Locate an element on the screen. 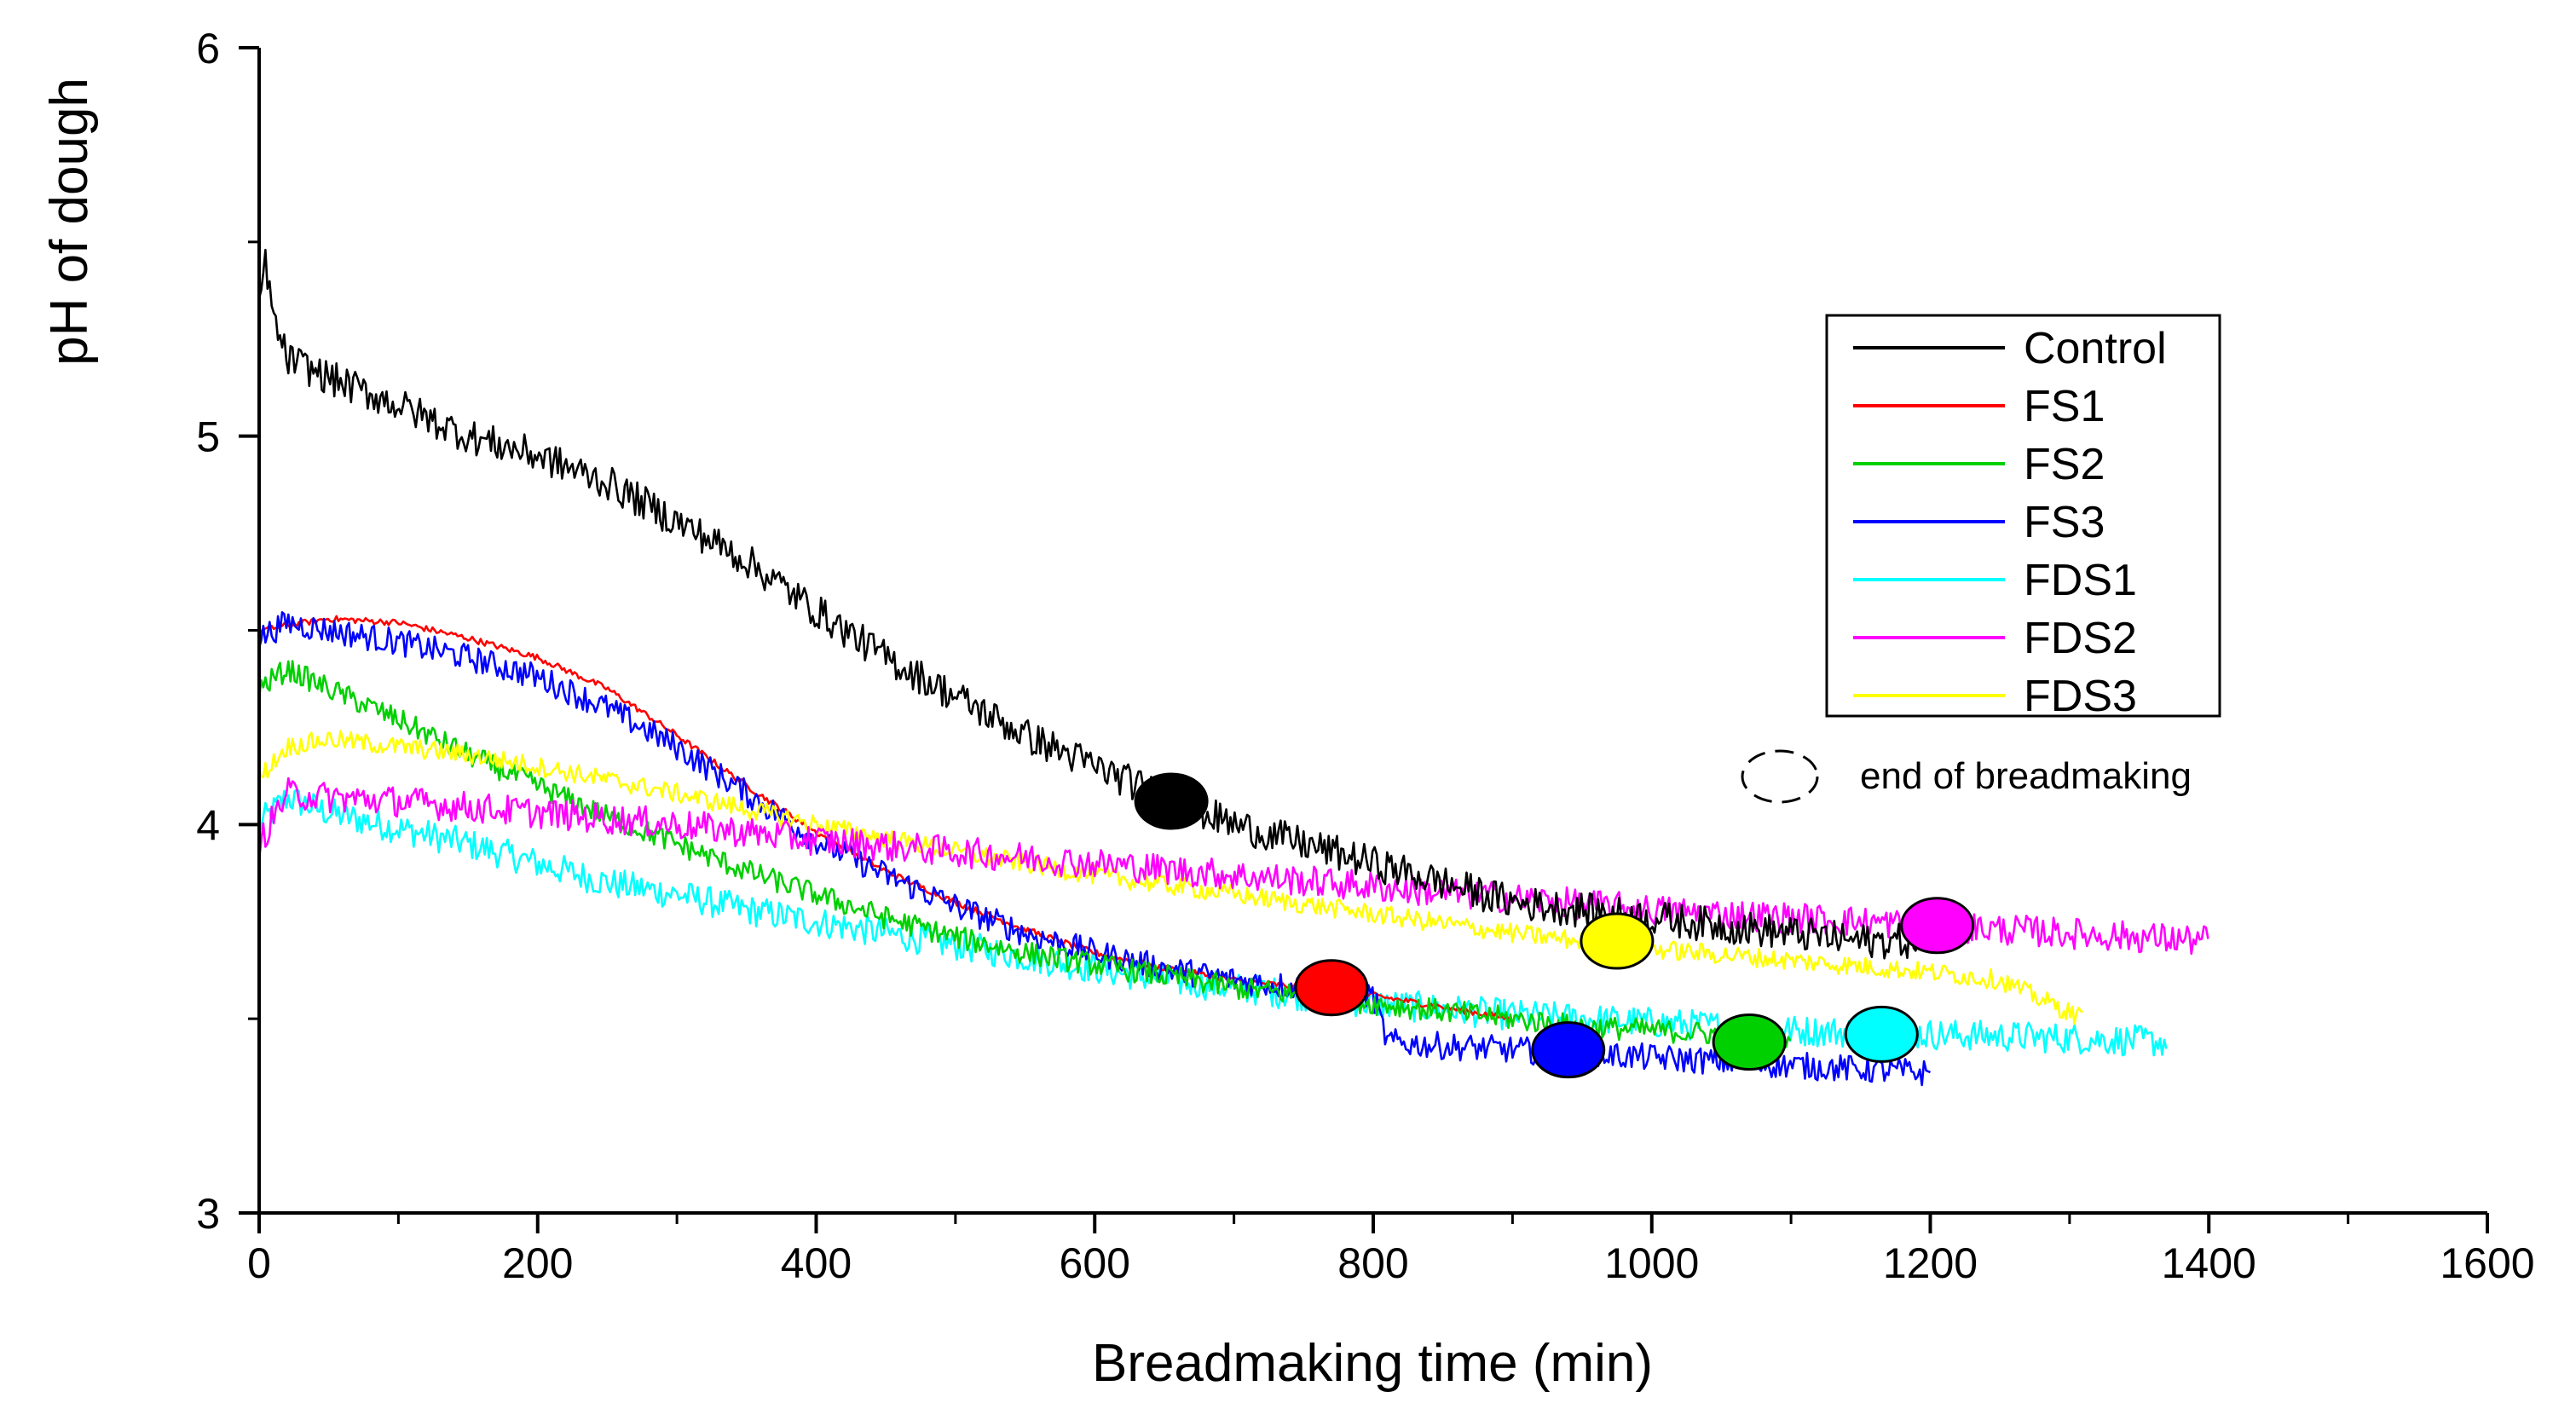 This screenshot has height=1409, width=2576. legend-box is located at coordinates (2023, 516).